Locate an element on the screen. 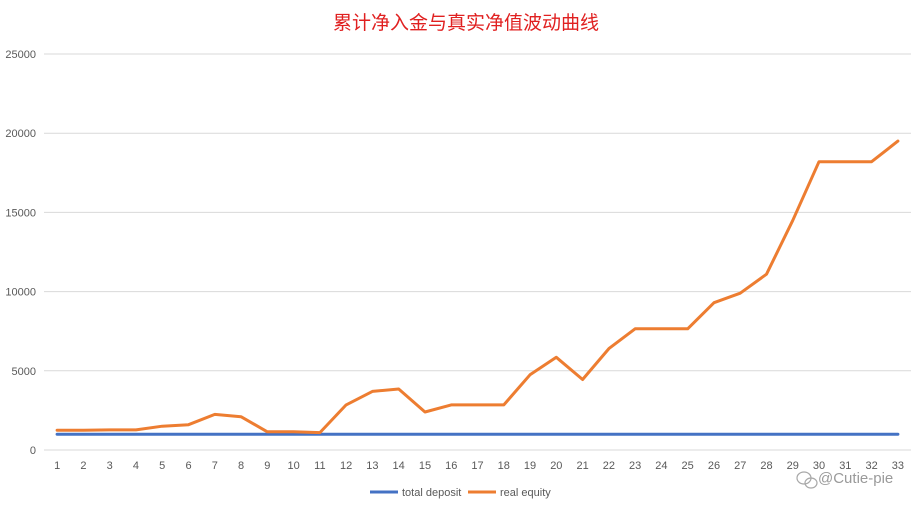 The width and height of the screenshot is (923, 509). x-tick-label: 14 is located at coordinates (399, 466).